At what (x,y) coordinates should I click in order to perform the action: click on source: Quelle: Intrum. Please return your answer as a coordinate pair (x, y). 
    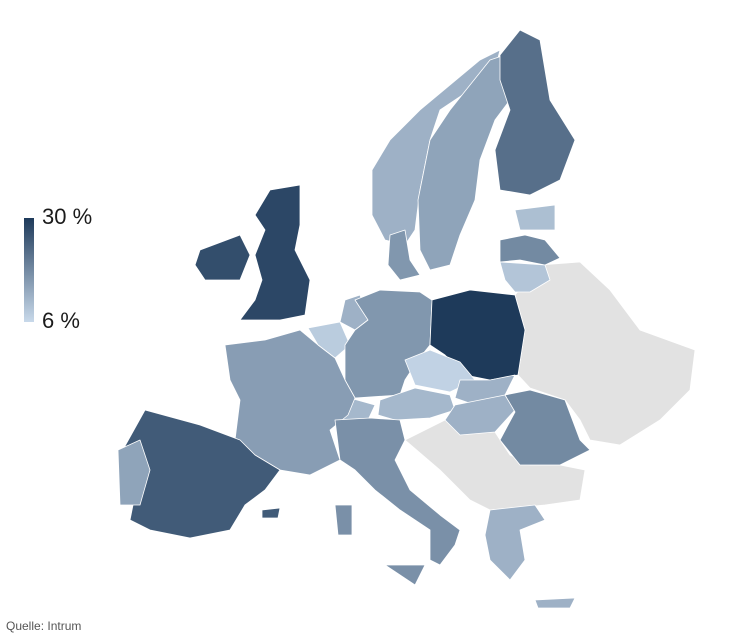
    Looking at the image, I should click on (43, 626).